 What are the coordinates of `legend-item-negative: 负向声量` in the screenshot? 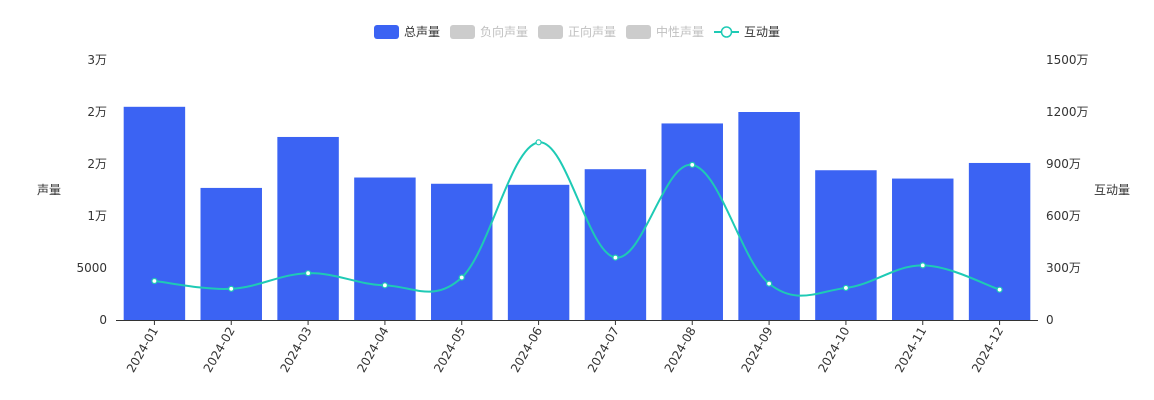 It's located at (489, 31).